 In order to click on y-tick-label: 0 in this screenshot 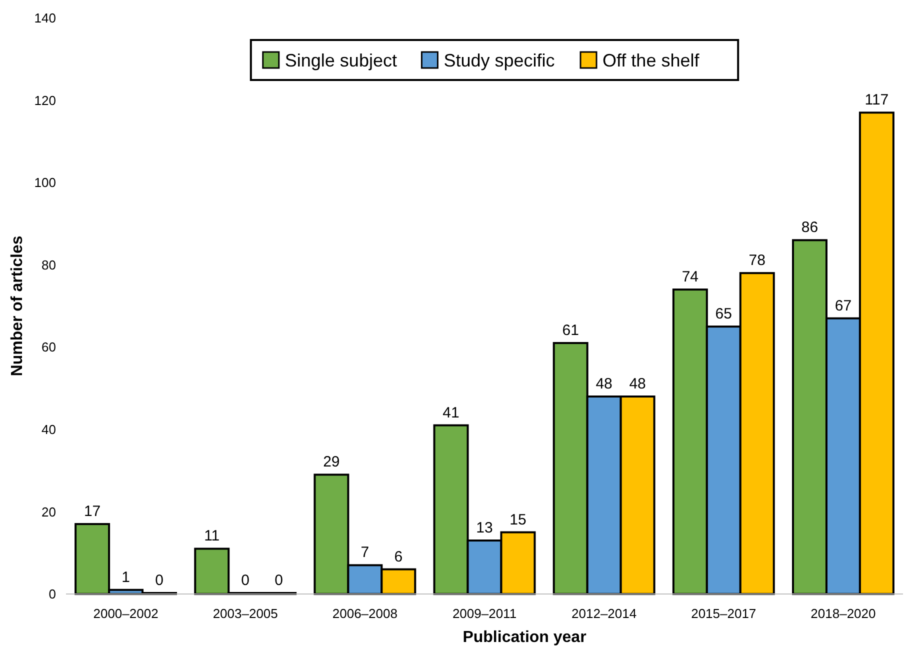, I will do `click(52, 594)`.